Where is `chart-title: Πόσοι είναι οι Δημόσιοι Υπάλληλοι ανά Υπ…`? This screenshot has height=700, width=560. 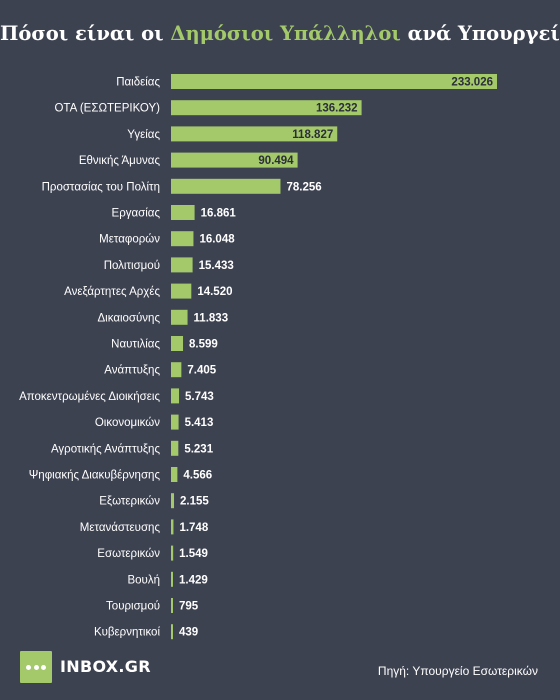 chart-title: Πόσοι είναι οι Δημόσιοι Υπάλληλοι ανά Υπ… is located at coordinates (280, 33).